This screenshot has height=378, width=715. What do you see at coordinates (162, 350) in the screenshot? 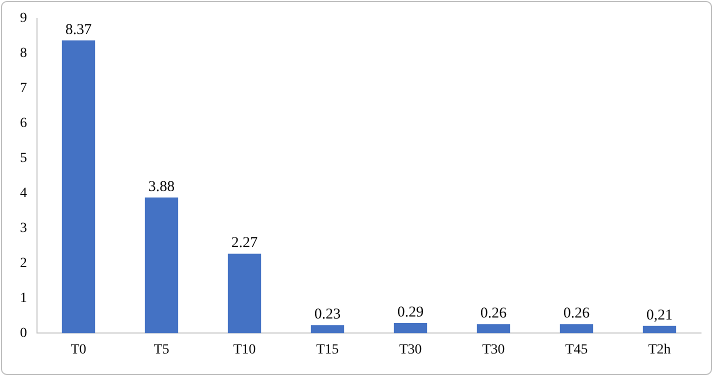
I see `x-tick-label: T5` at bounding box center [162, 350].